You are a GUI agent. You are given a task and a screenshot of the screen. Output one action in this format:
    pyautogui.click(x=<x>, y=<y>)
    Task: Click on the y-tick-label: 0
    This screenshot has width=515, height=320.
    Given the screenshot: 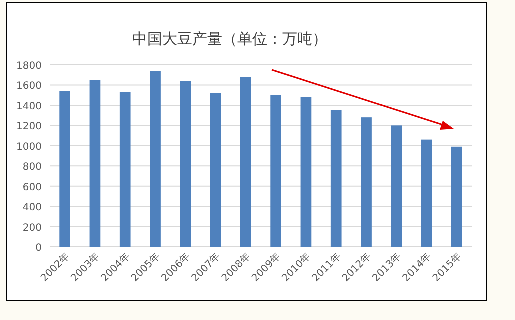 What is the action you would take?
    pyautogui.click(x=39, y=248)
    